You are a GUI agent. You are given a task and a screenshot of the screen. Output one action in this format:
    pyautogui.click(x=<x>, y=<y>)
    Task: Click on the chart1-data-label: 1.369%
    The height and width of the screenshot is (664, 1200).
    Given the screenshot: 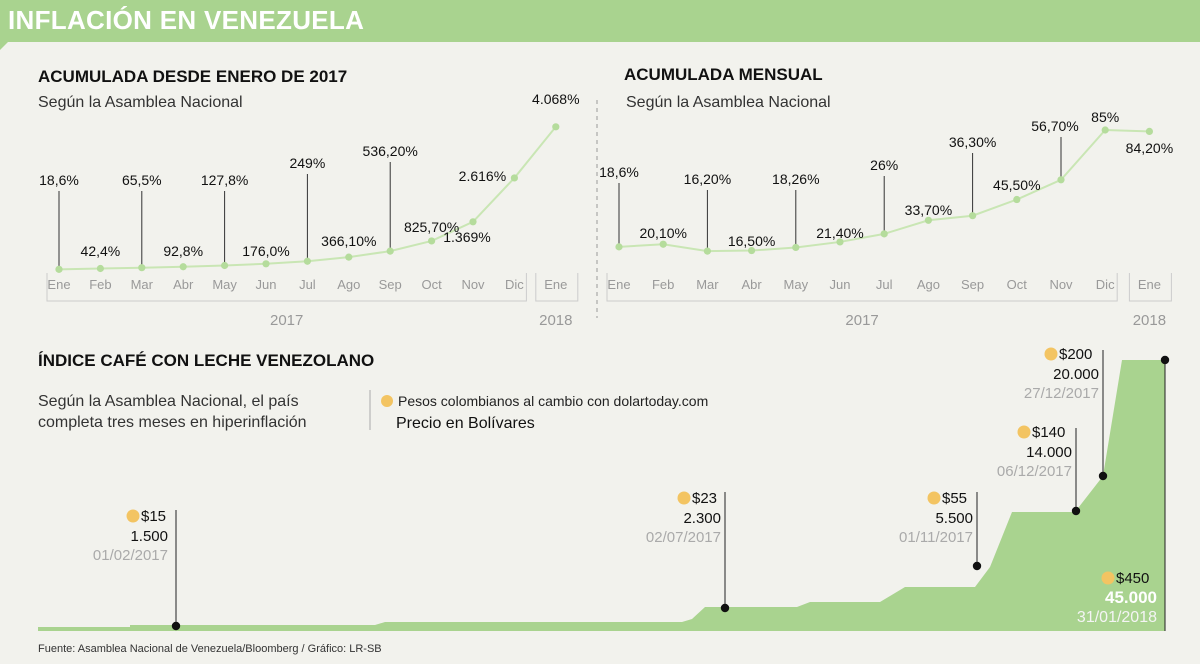 What is the action you would take?
    pyautogui.click(x=466, y=237)
    